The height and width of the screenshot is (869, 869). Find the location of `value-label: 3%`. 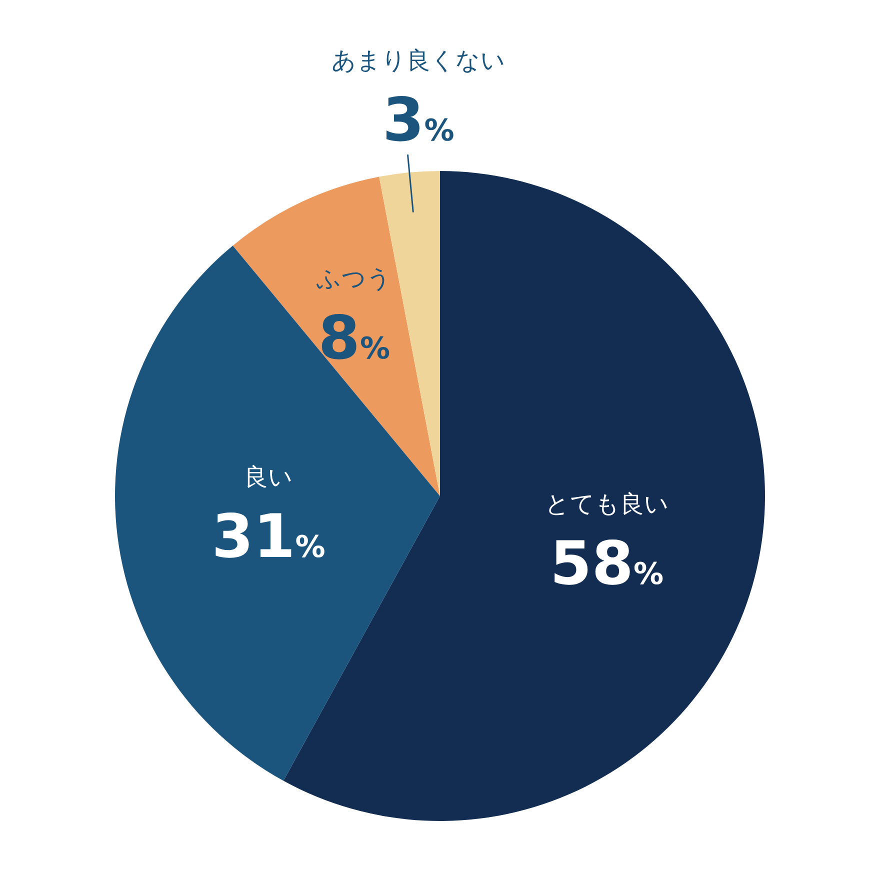

value-label: 3% is located at coordinates (418, 121).